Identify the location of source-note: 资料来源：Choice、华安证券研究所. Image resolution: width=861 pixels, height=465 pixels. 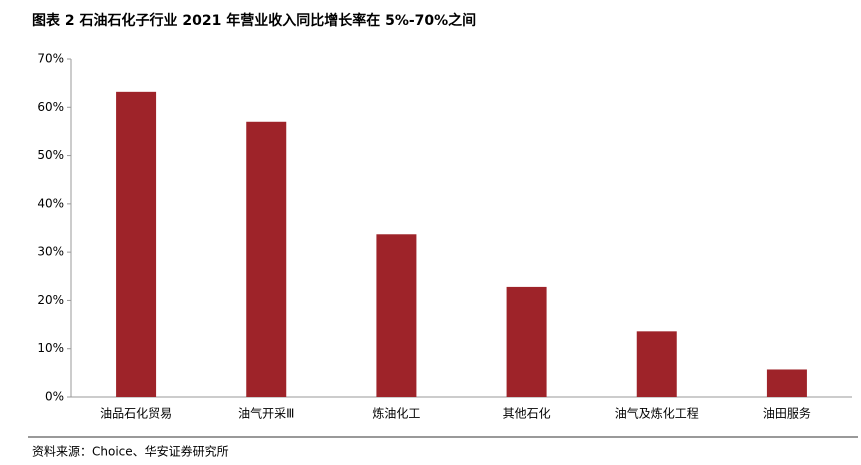
(130, 451).